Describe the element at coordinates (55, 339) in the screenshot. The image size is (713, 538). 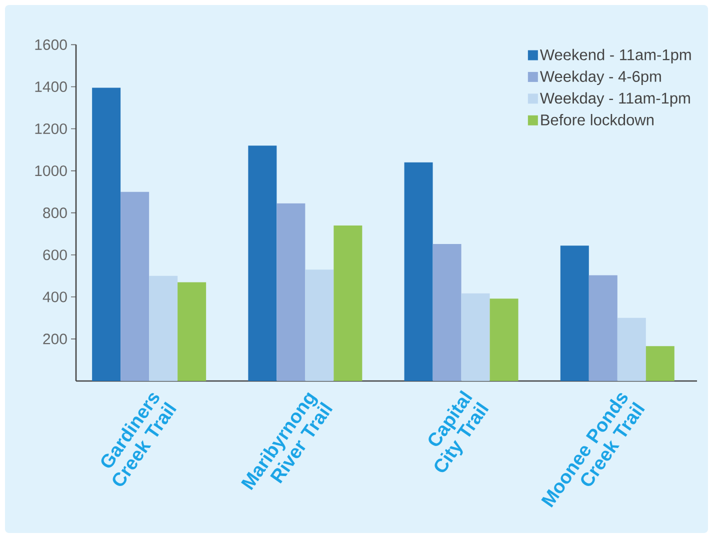
I see `y-tick-label: 200` at that location.